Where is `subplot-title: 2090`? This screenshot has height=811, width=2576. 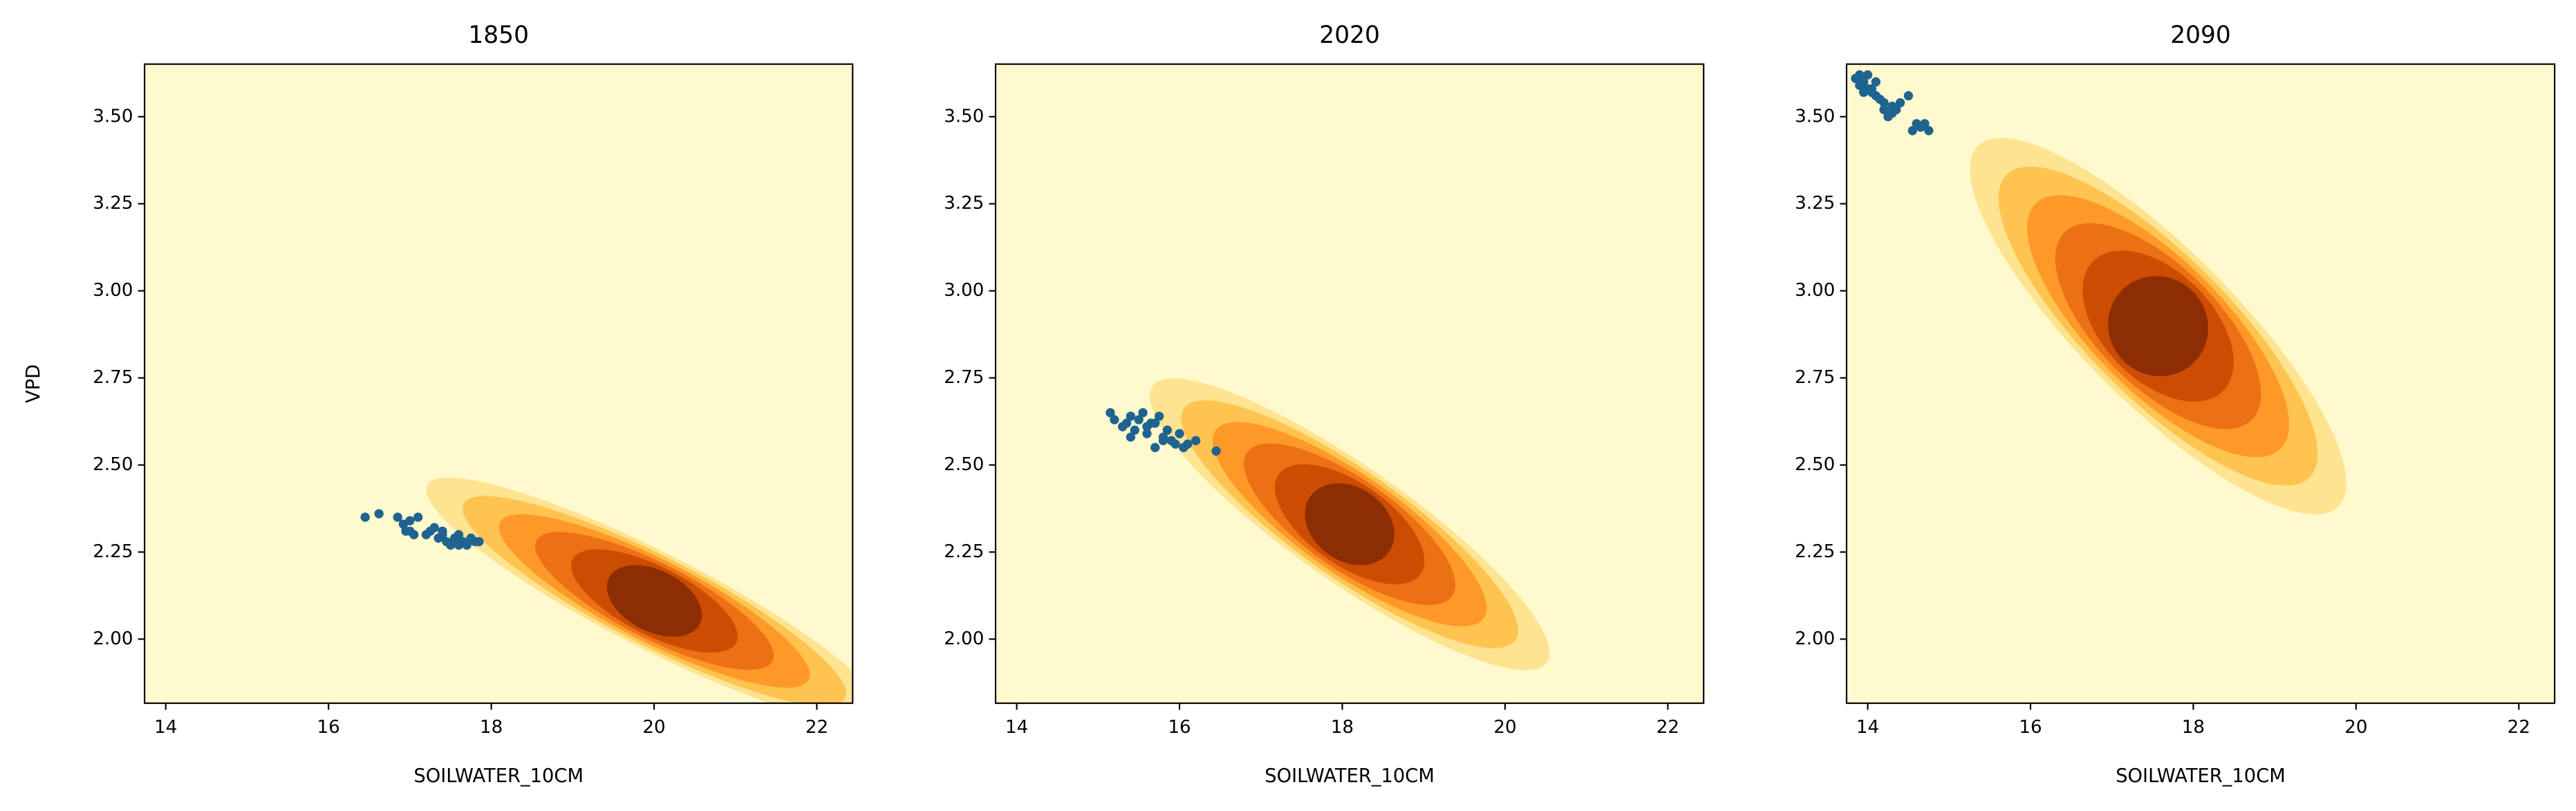
subplot-title: 2090 is located at coordinates (2200, 35).